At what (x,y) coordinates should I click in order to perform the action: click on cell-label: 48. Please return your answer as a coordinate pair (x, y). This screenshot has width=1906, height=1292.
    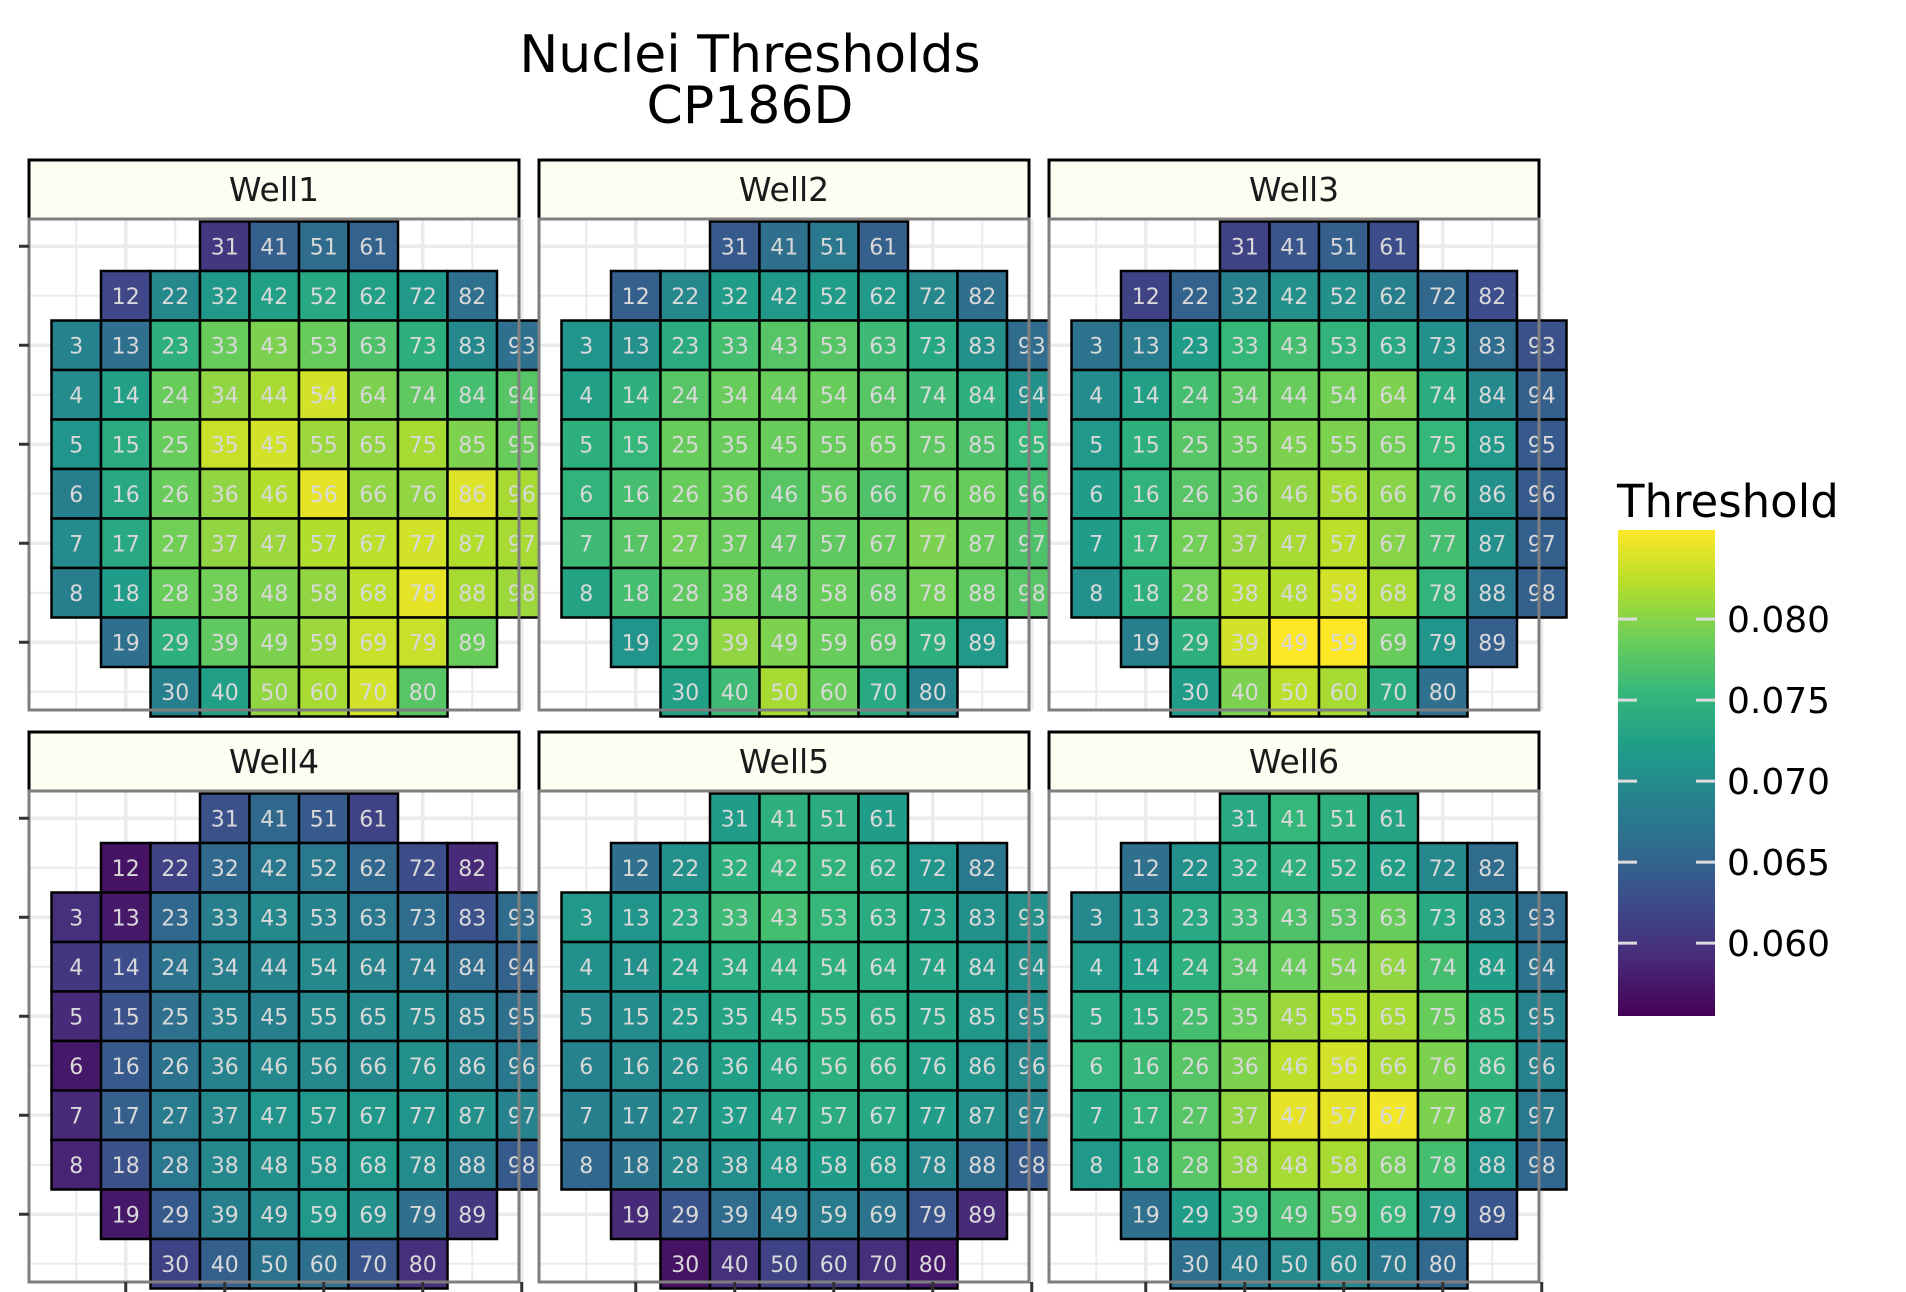
    Looking at the image, I should click on (1294, 594).